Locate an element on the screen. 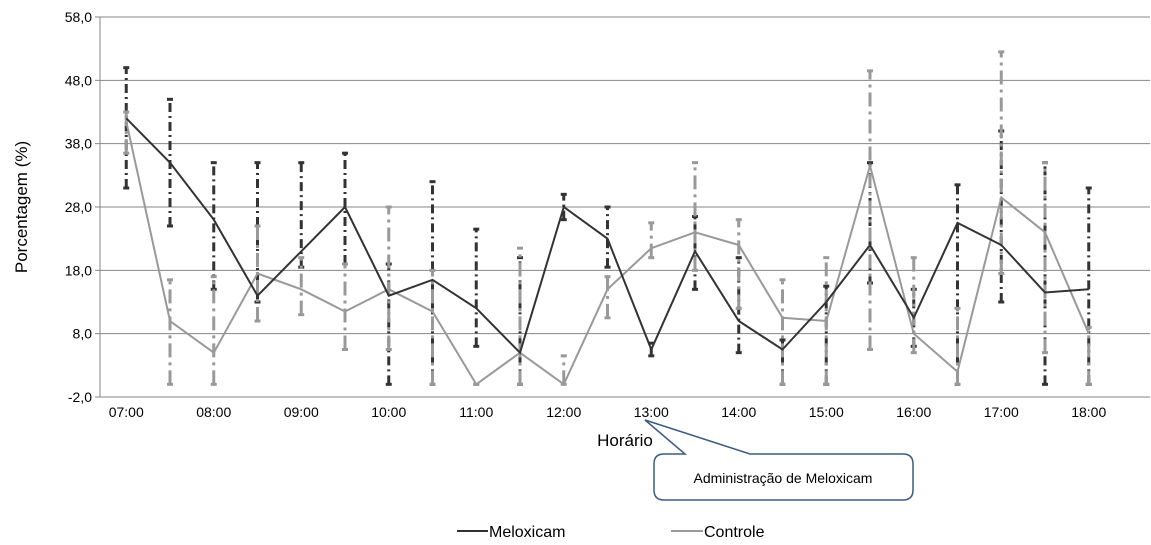  y-tick-label: 48,0 is located at coordinates (78, 80).